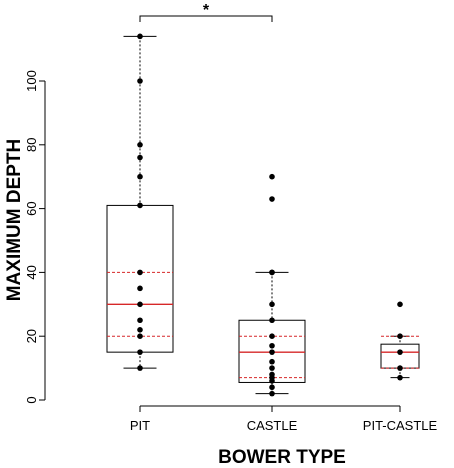  What do you see at coordinates (31, 399) in the screenshot?
I see `y-tick-label-0: 0` at bounding box center [31, 399].